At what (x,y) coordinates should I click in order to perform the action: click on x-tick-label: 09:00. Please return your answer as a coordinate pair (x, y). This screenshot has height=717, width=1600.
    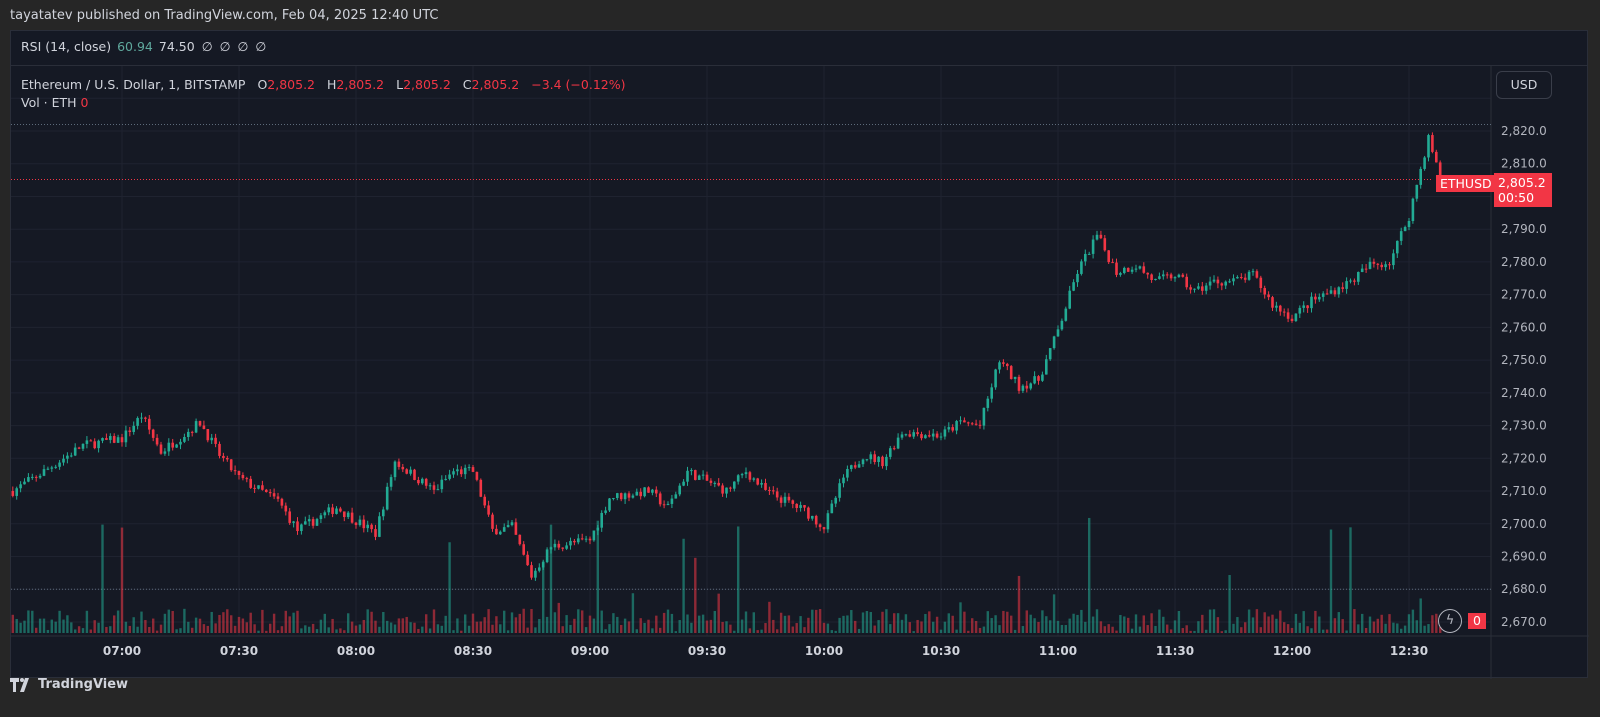
    Looking at the image, I should click on (590, 651).